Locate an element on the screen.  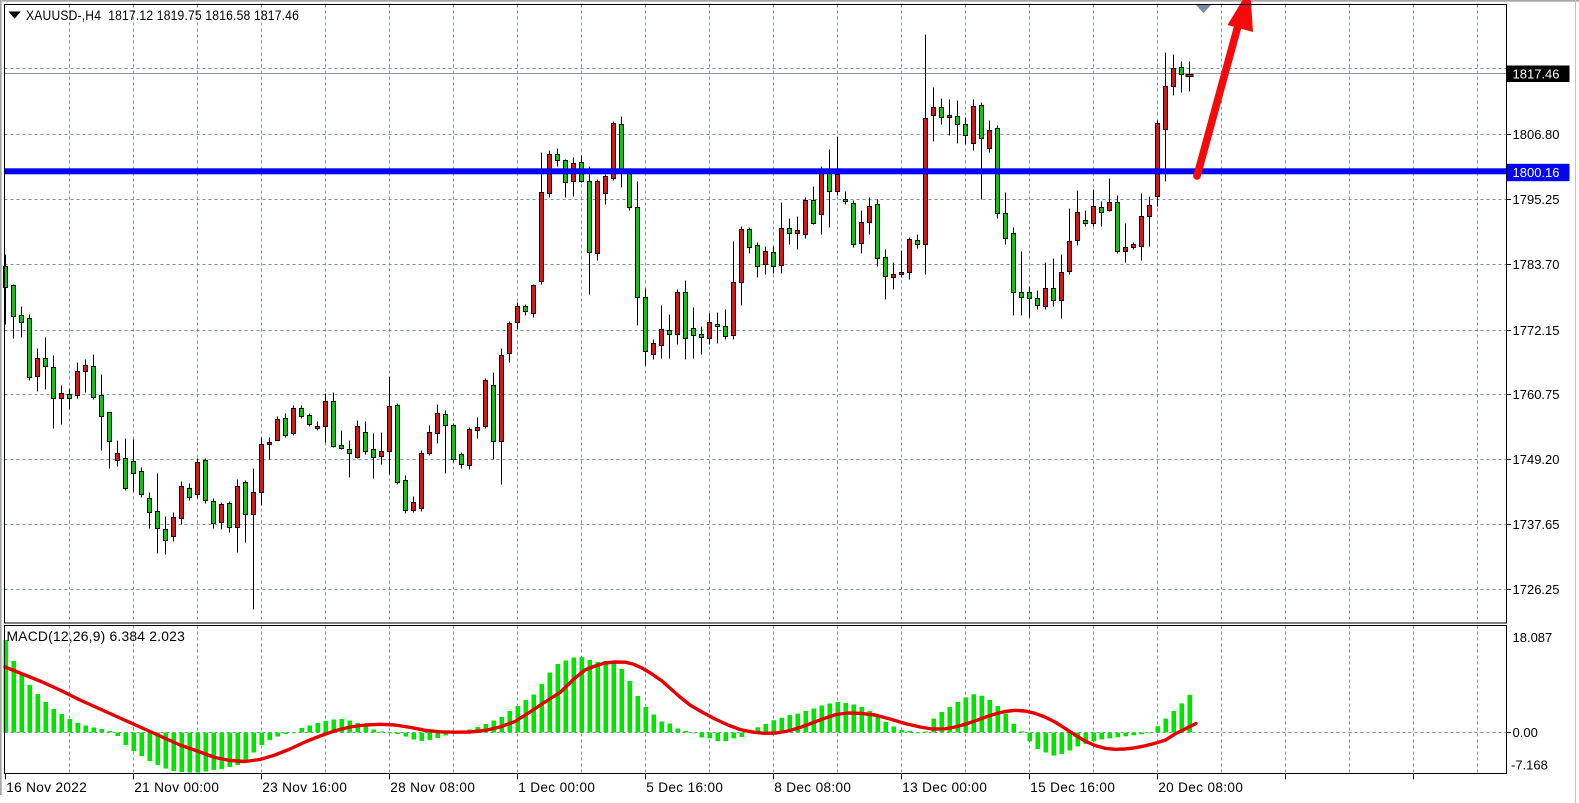
svg-text: 1817.46 is located at coordinates (1536, 74).